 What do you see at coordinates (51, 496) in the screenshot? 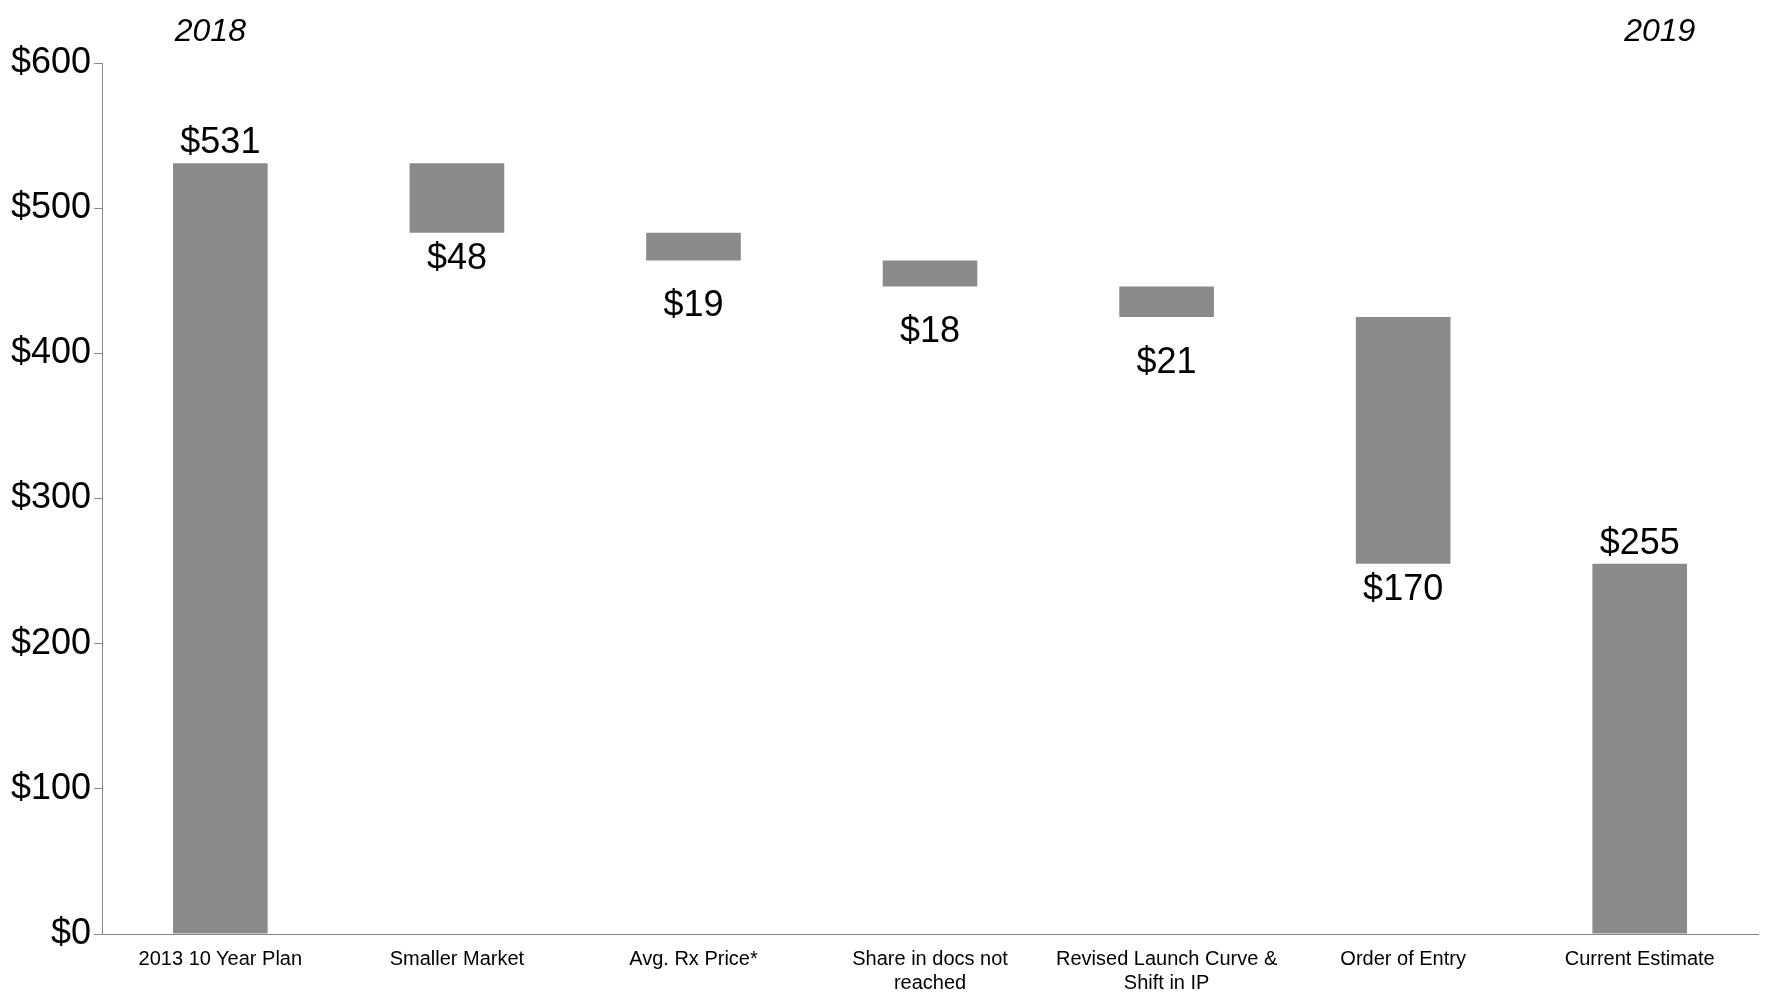
I see `y-tick-label: $300` at bounding box center [51, 496].